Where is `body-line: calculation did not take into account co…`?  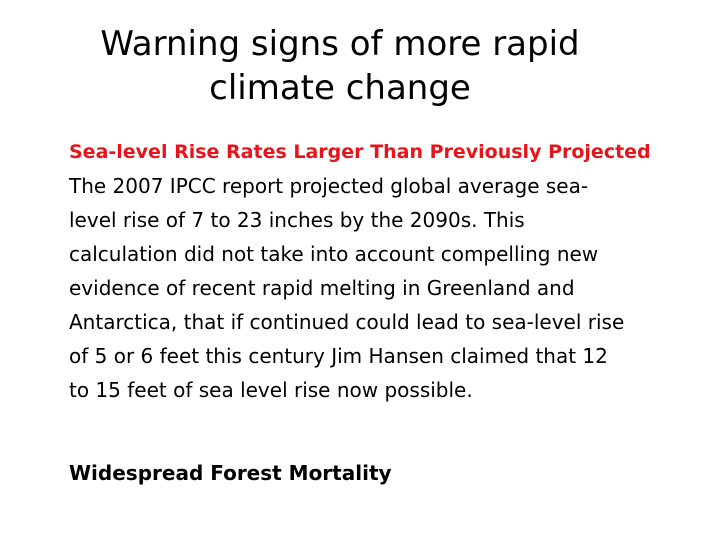 body-line: calculation did not take into account co… is located at coordinates (334, 254).